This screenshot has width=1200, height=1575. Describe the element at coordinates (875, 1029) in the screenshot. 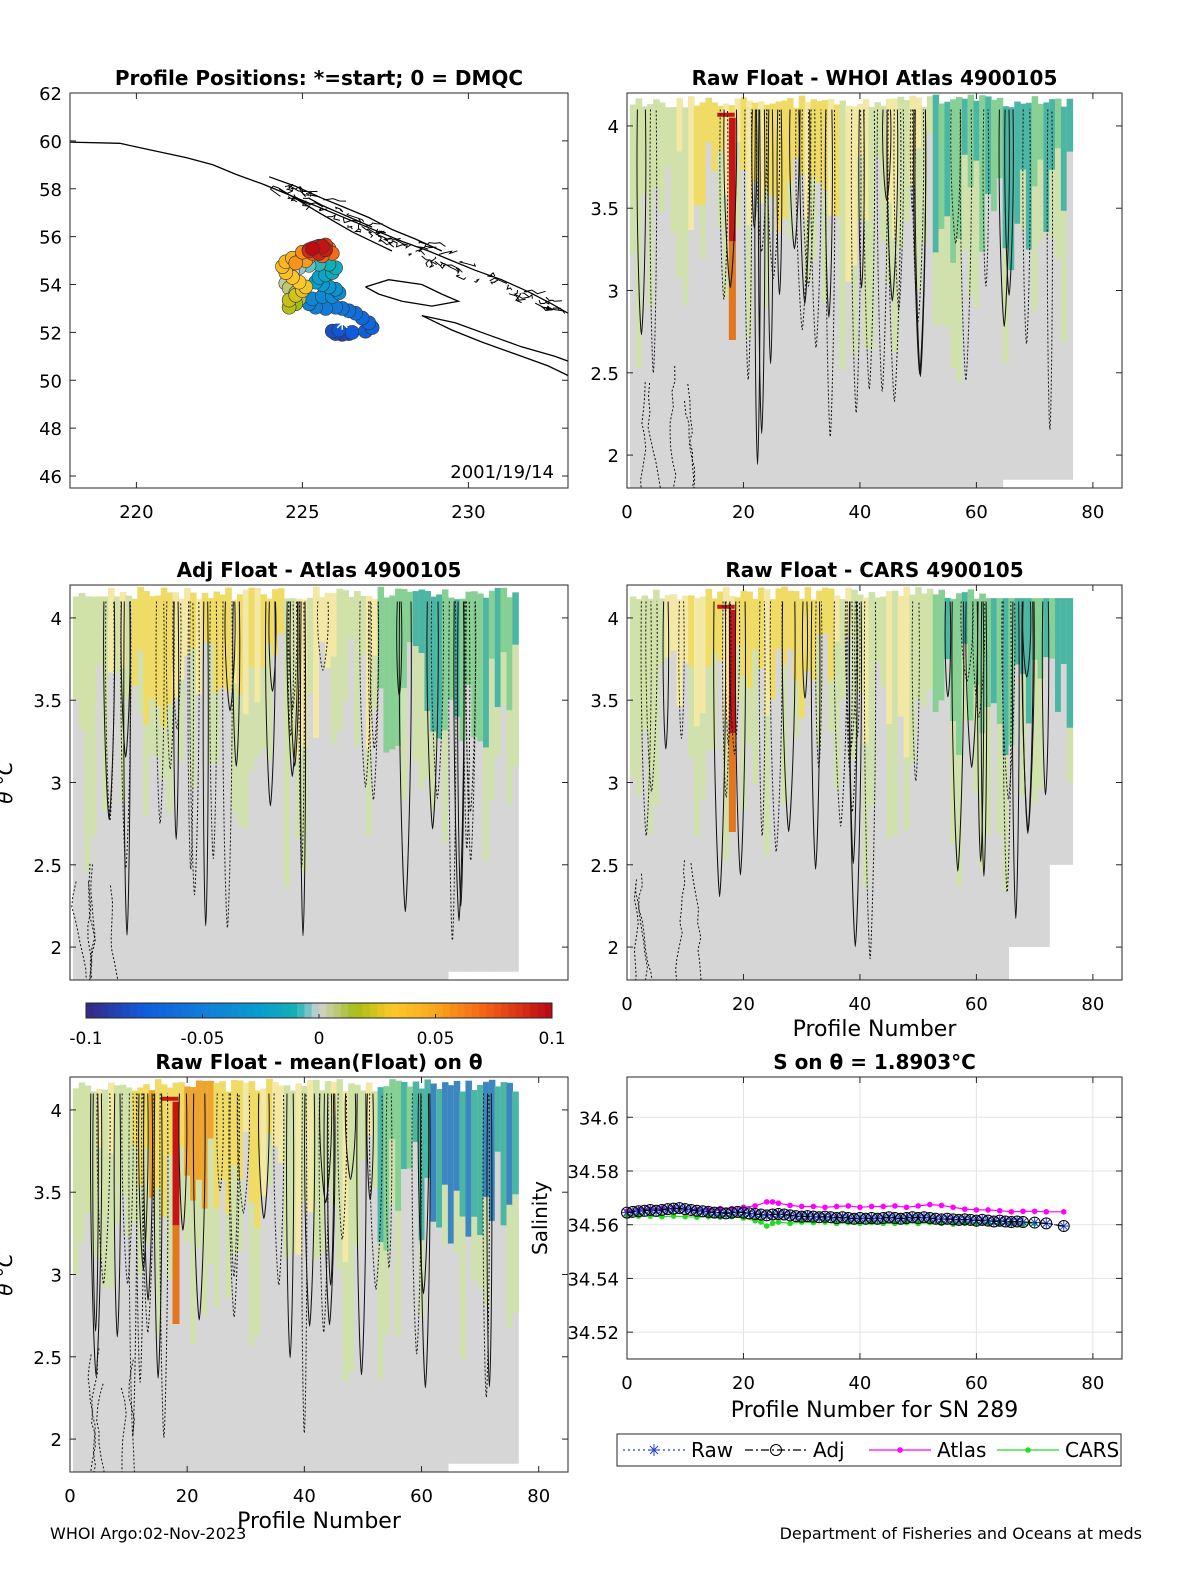

I see `x-axis-label: Profile Number` at that location.